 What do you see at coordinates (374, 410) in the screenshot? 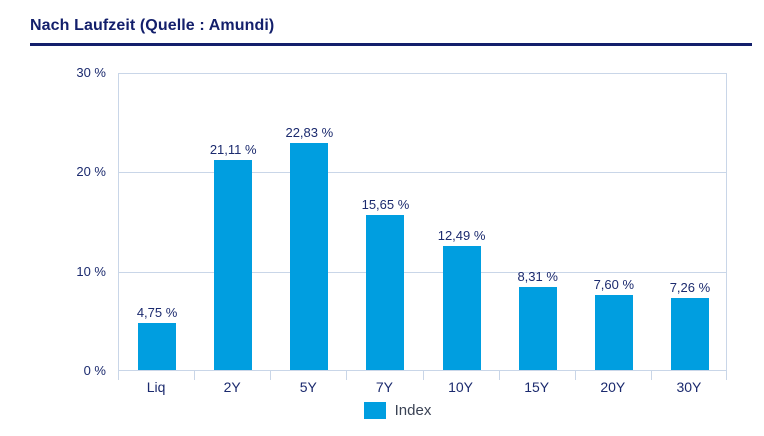
I see `legend-index-swatch` at bounding box center [374, 410].